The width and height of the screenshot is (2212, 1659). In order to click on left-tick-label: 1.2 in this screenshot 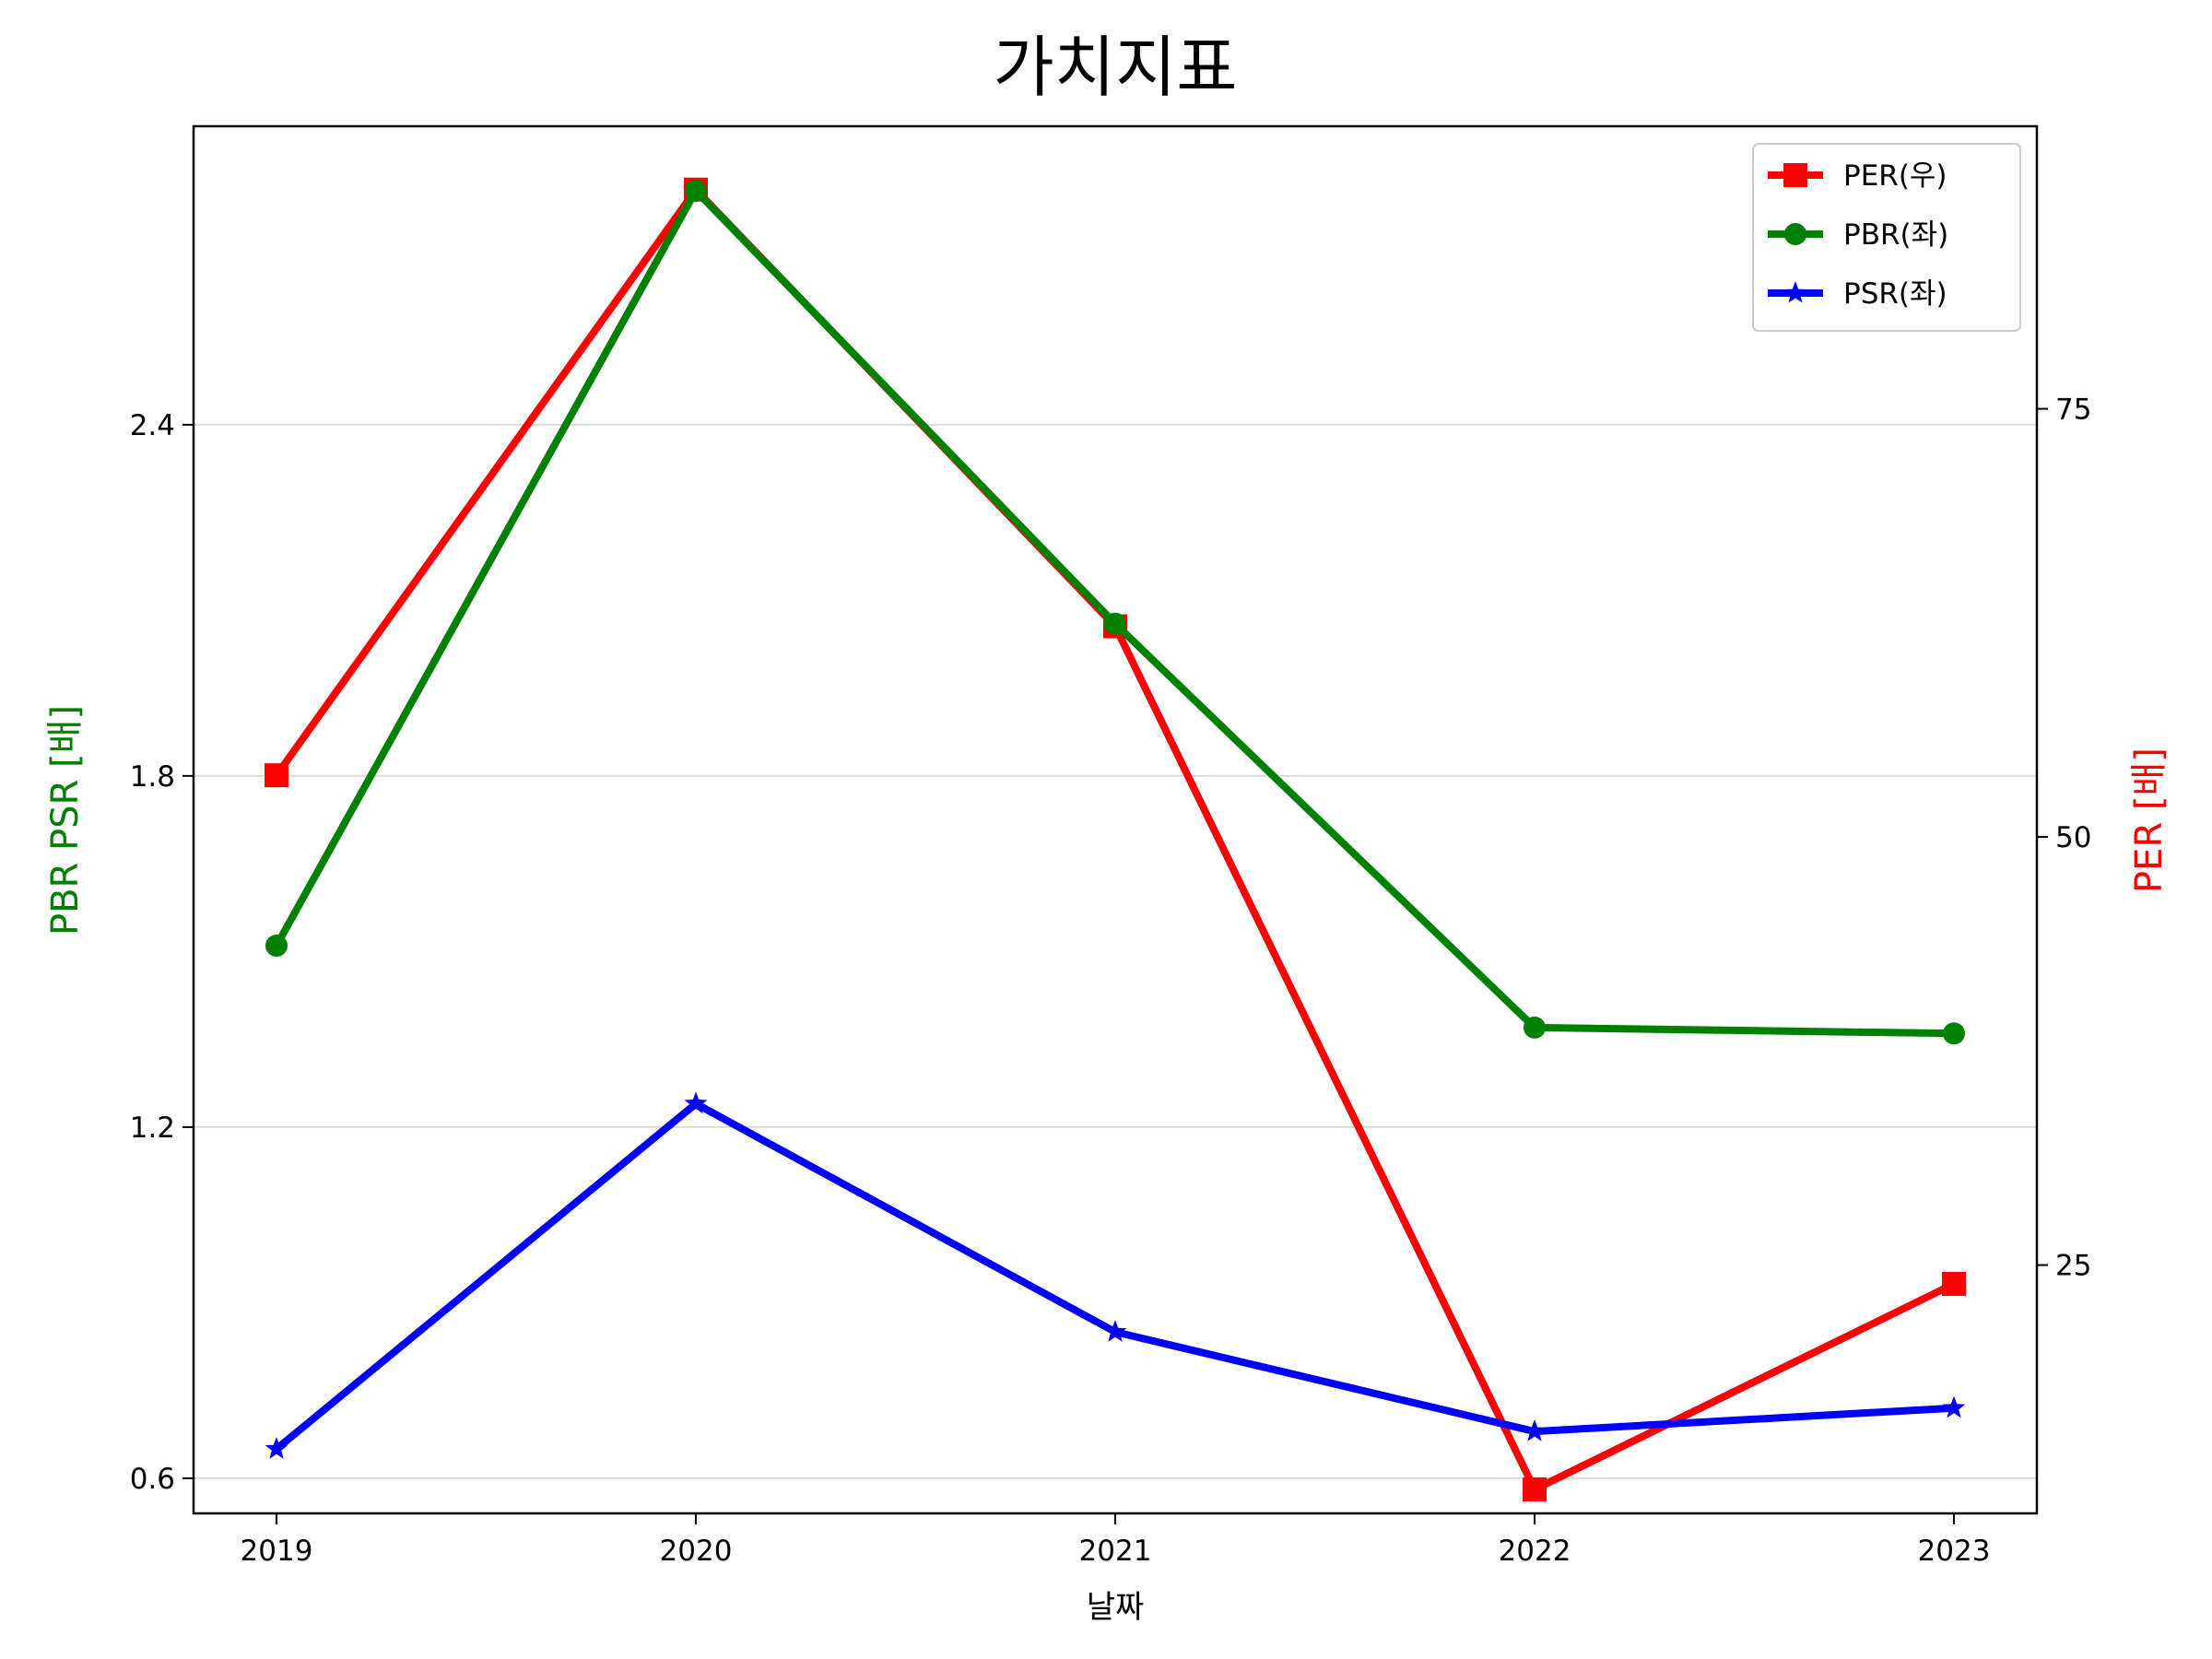, I will do `click(152, 1128)`.